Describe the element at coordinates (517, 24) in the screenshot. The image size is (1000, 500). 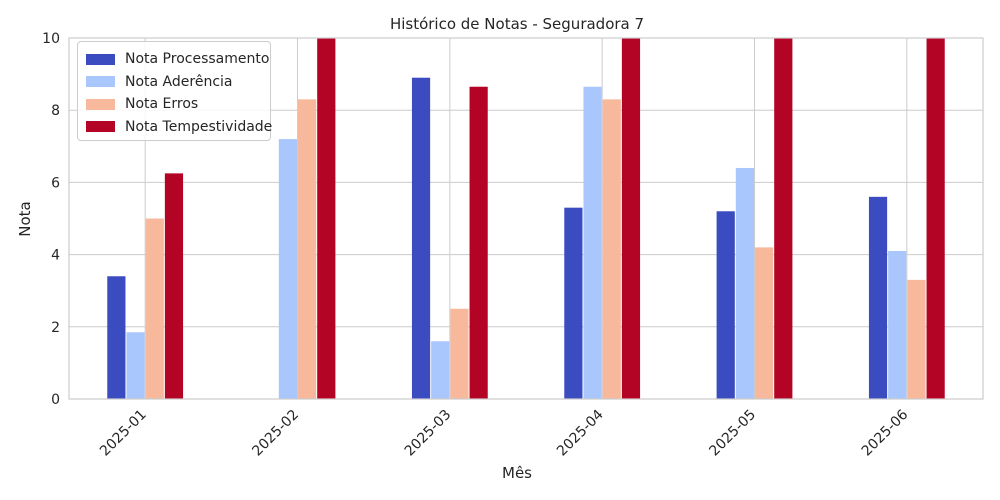
I see `chart-title: Histórico de Notas - Seguradora 7` at that location.